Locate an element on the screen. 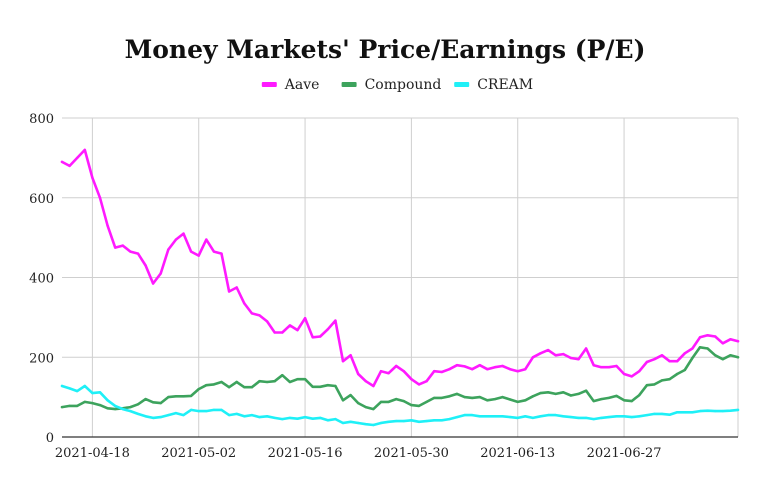  legend-item-aave: Aave is located at coordinates (290, 85).